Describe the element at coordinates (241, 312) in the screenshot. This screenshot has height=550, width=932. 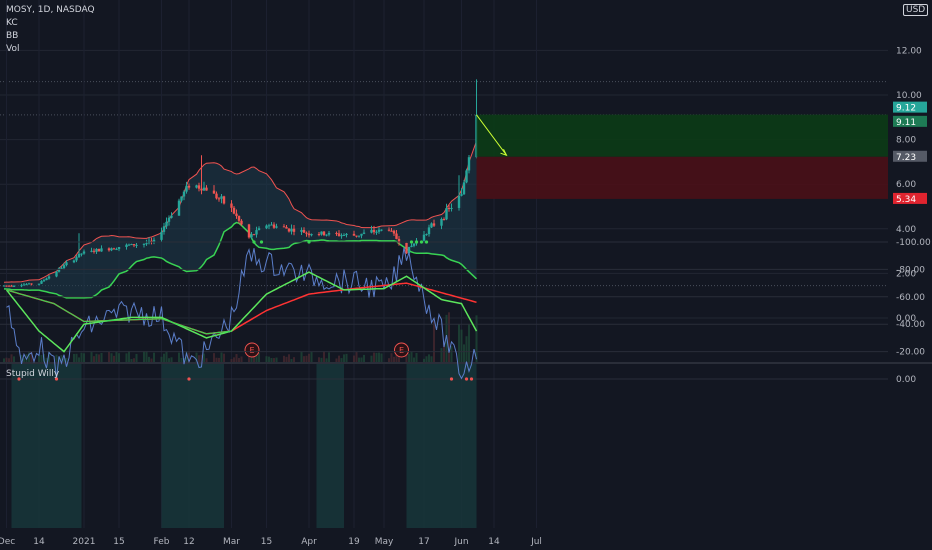
I see `green-ma-line` at that location.